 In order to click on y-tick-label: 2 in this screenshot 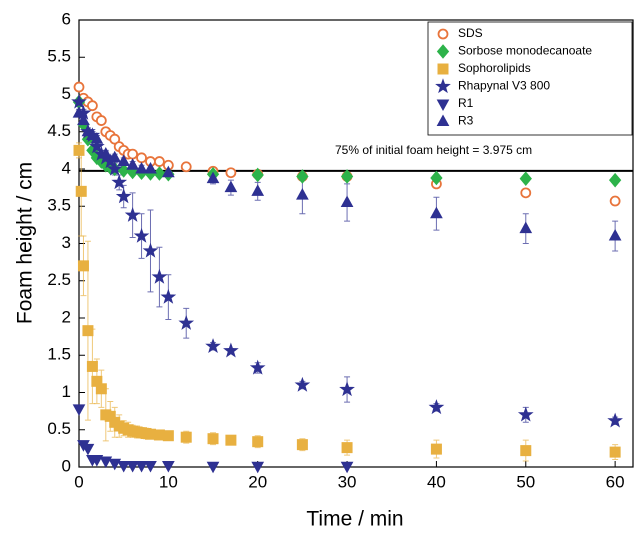, I will do `click(66, 316)`.